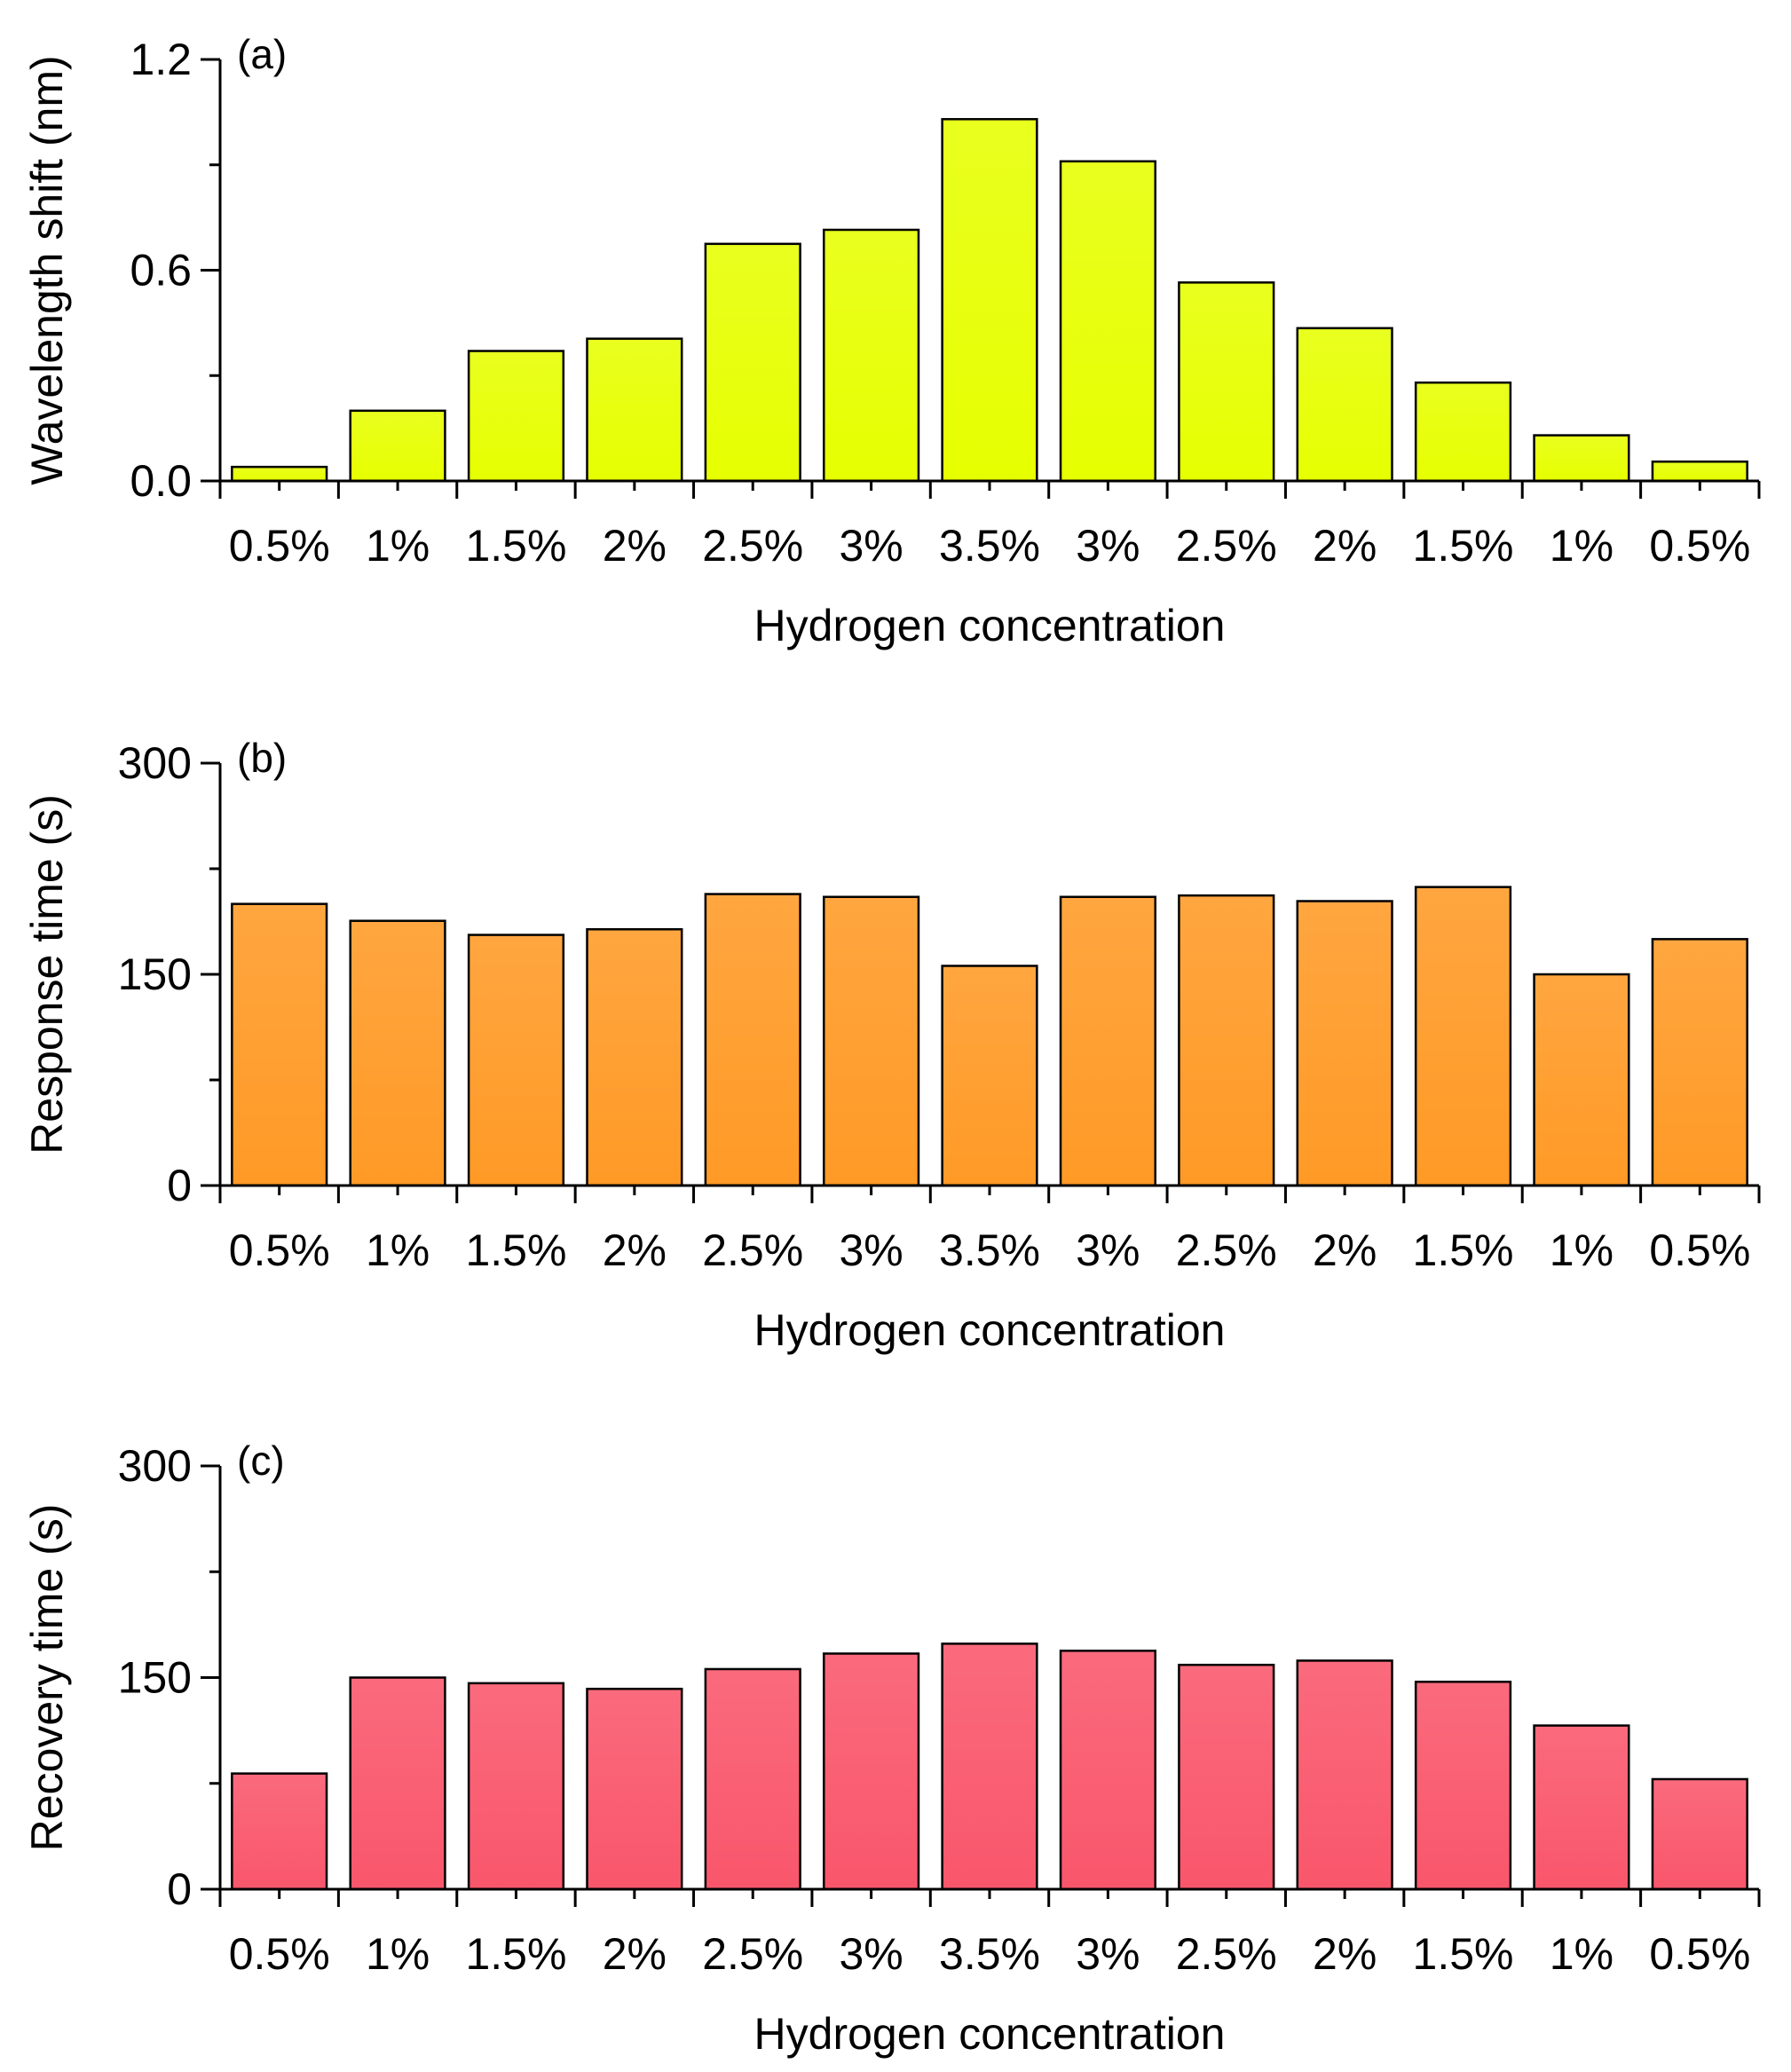 Image resolution: width=1791 pixels, height=2072 pixels. I want to click on panel-label: (c), so click(261, 1461).